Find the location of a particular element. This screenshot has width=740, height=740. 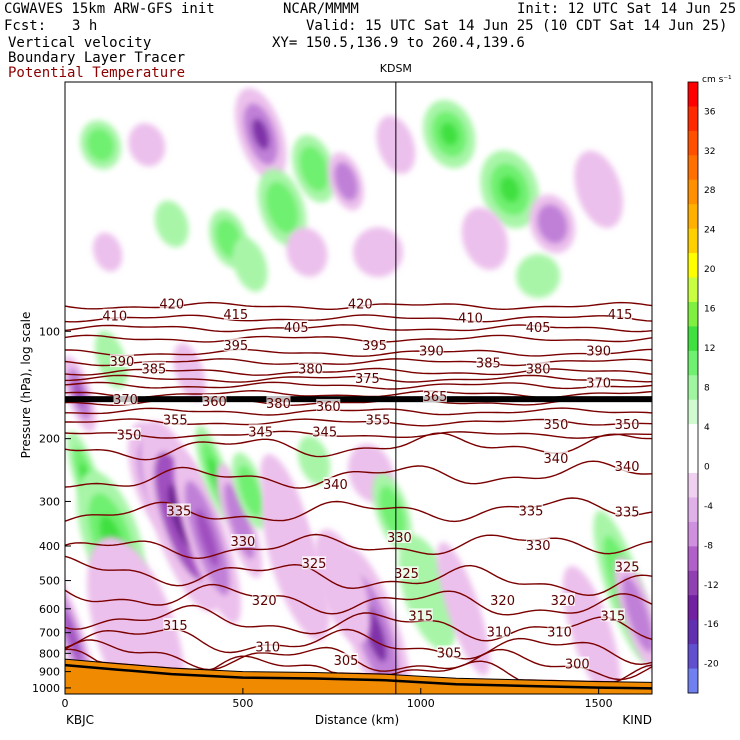

colorbar-tick-label: 16 is located at coordinates (710, 310).